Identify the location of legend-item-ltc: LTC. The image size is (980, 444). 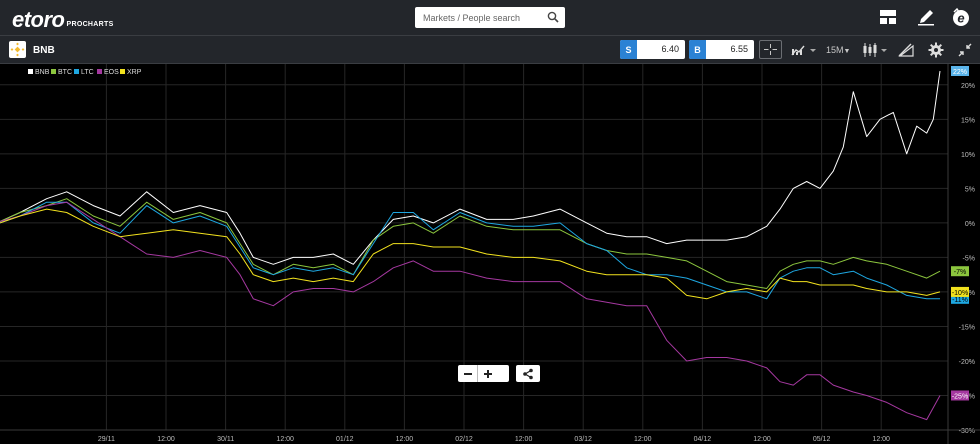
(84, 72).